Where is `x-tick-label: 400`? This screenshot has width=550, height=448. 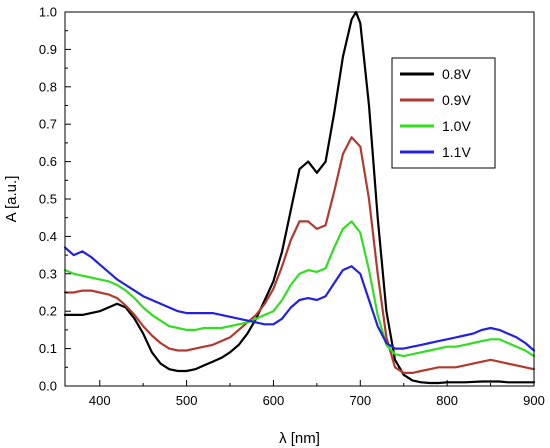 x-tick-label: 400 is located at coordinates (100, 400).